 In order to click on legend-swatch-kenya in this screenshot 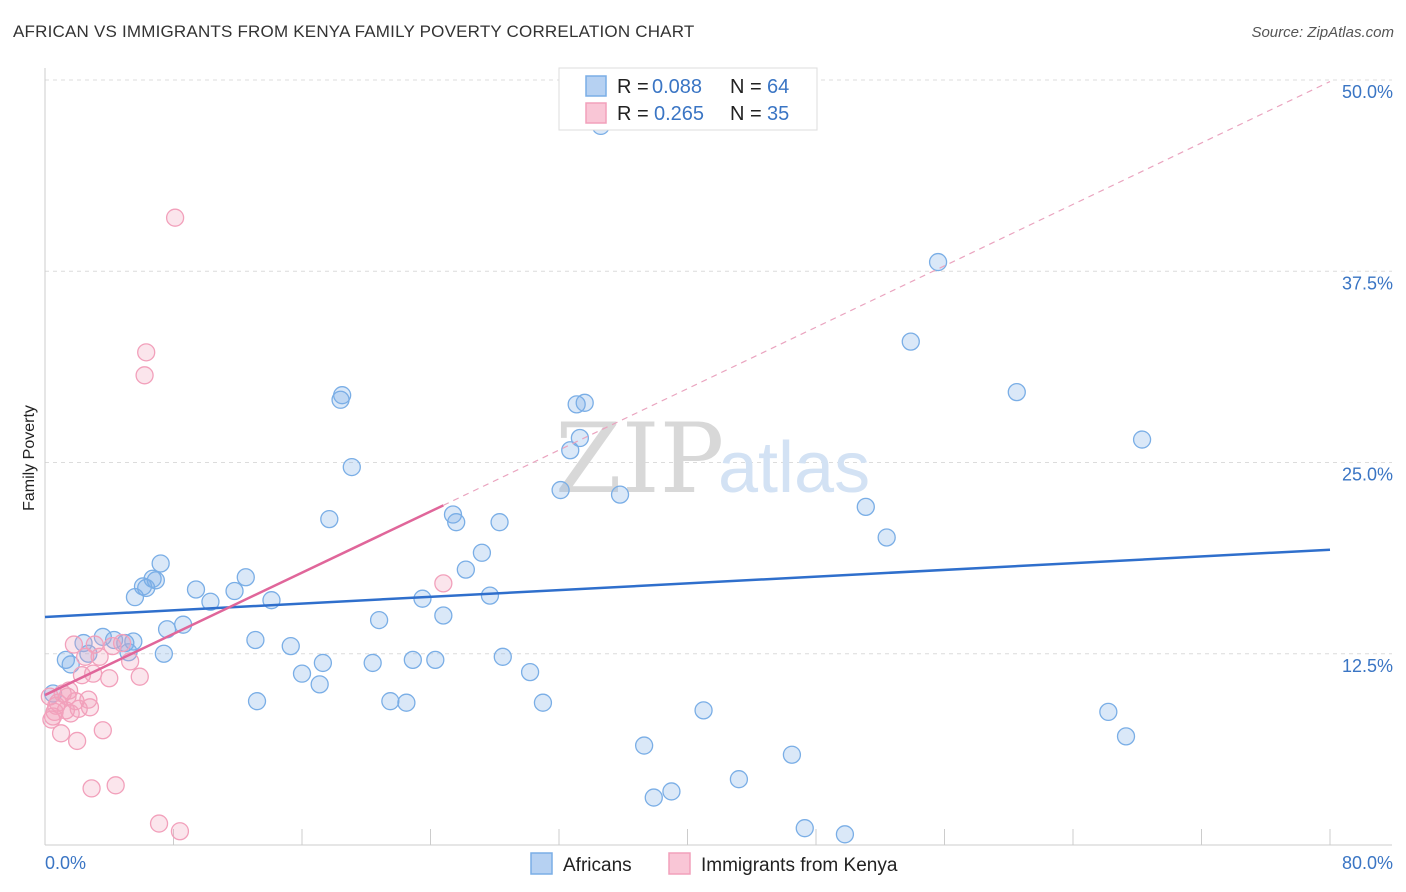, I will do `click(596, 113)`.